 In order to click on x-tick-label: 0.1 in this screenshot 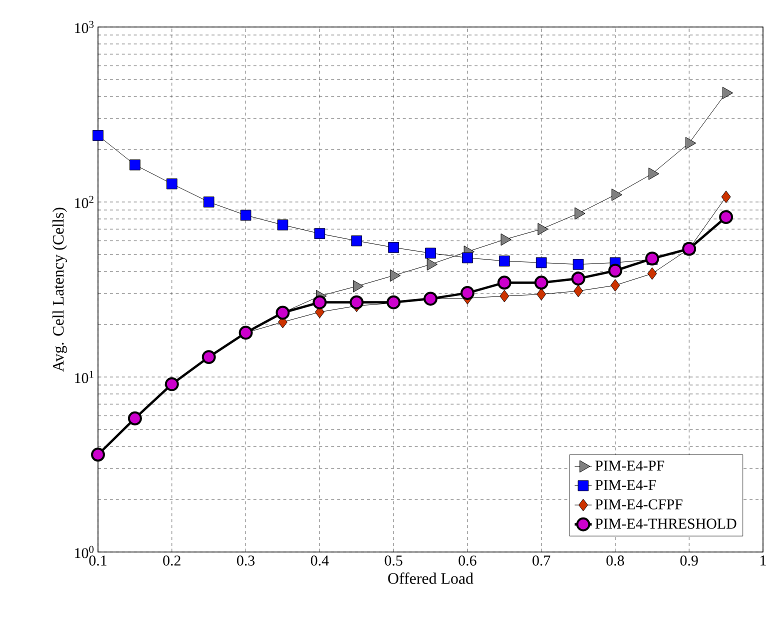, I will do `click(97, 561)`.